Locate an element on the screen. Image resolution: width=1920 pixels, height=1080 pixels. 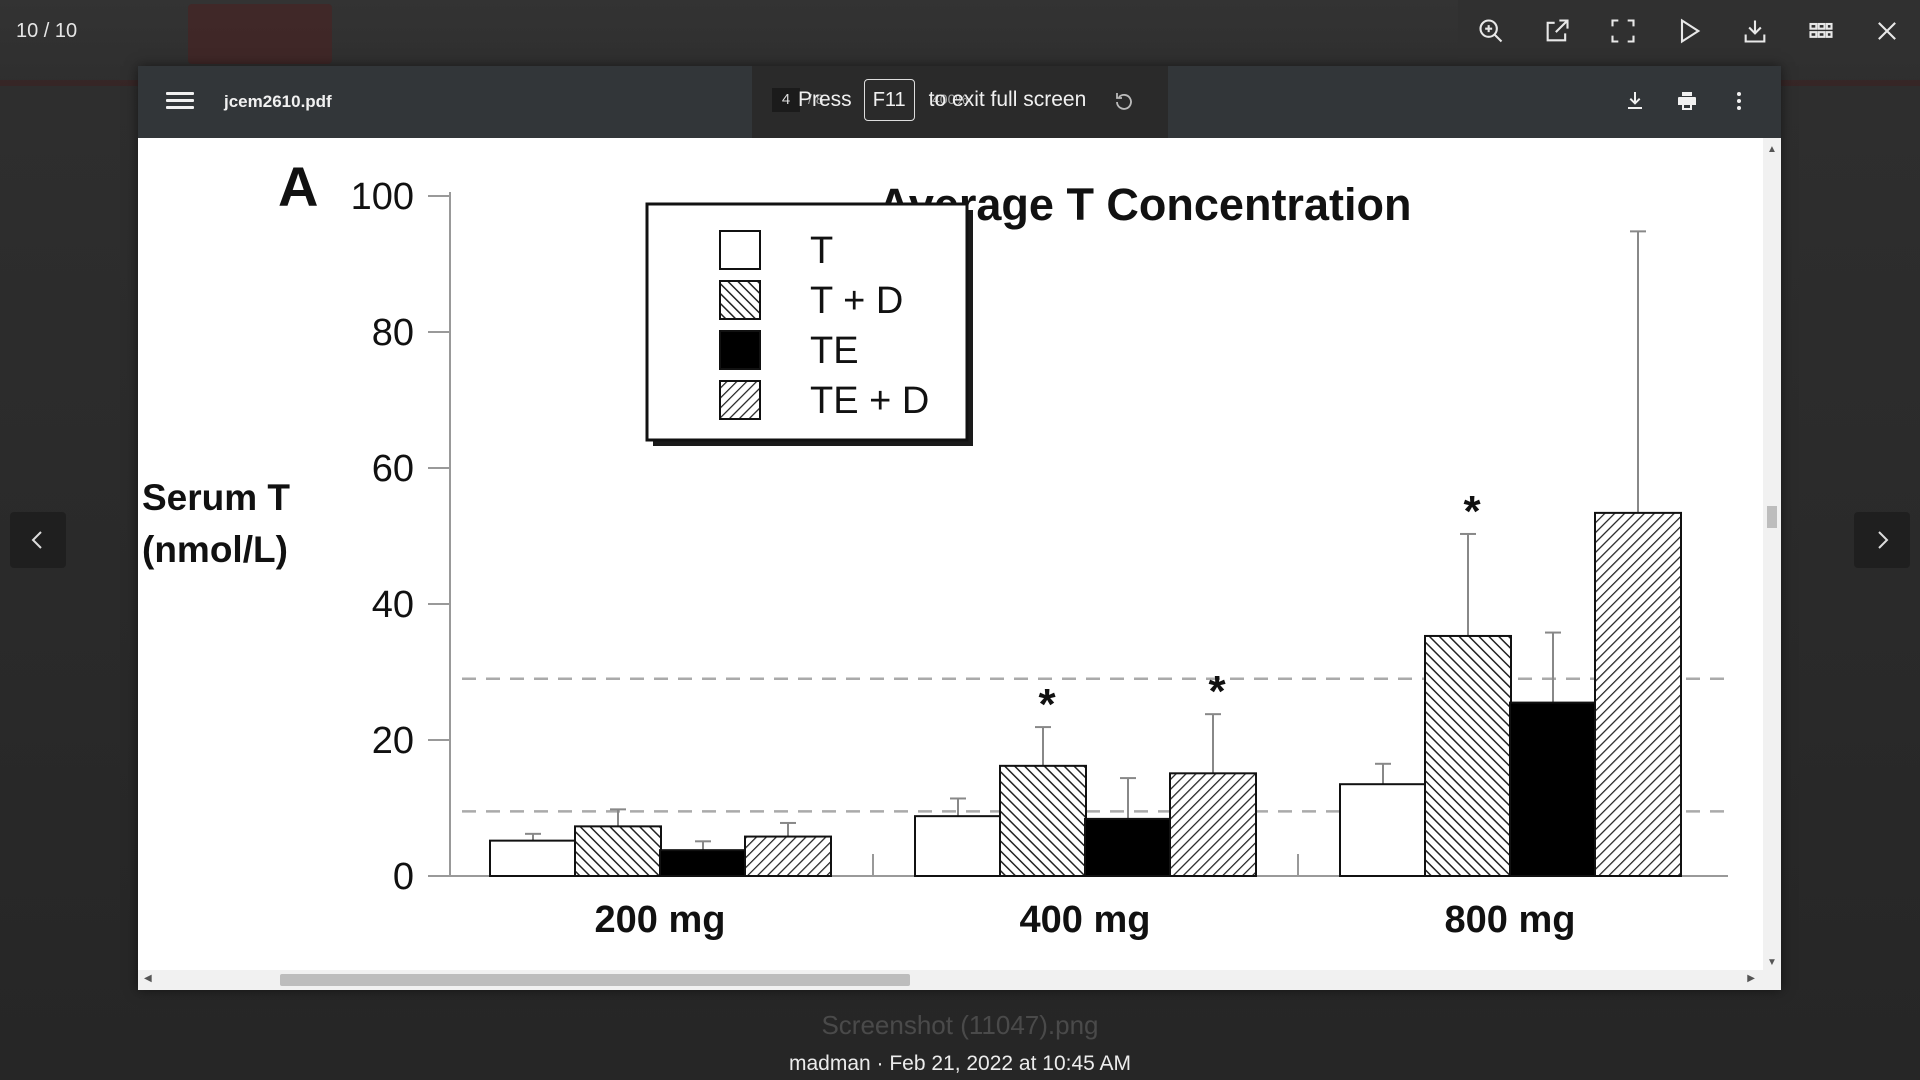
pdf-right-tools is located at coordinates (1687, 101).